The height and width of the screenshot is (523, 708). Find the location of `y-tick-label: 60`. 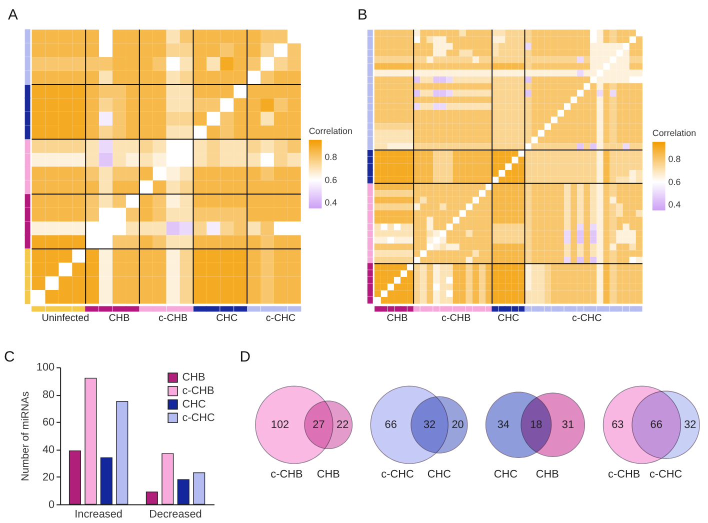

y-tick-label: 60 is located at coordinates (48, 422).